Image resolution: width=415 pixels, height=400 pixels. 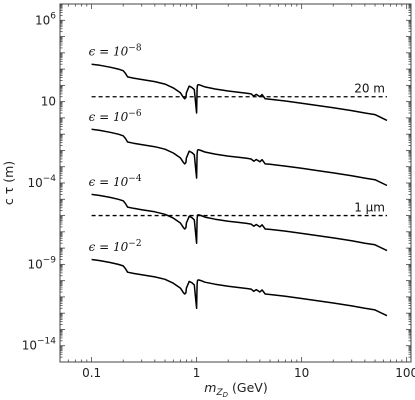 I want to click on epsilon-label: ϵ = 10−6, so click(x=115, y=116).